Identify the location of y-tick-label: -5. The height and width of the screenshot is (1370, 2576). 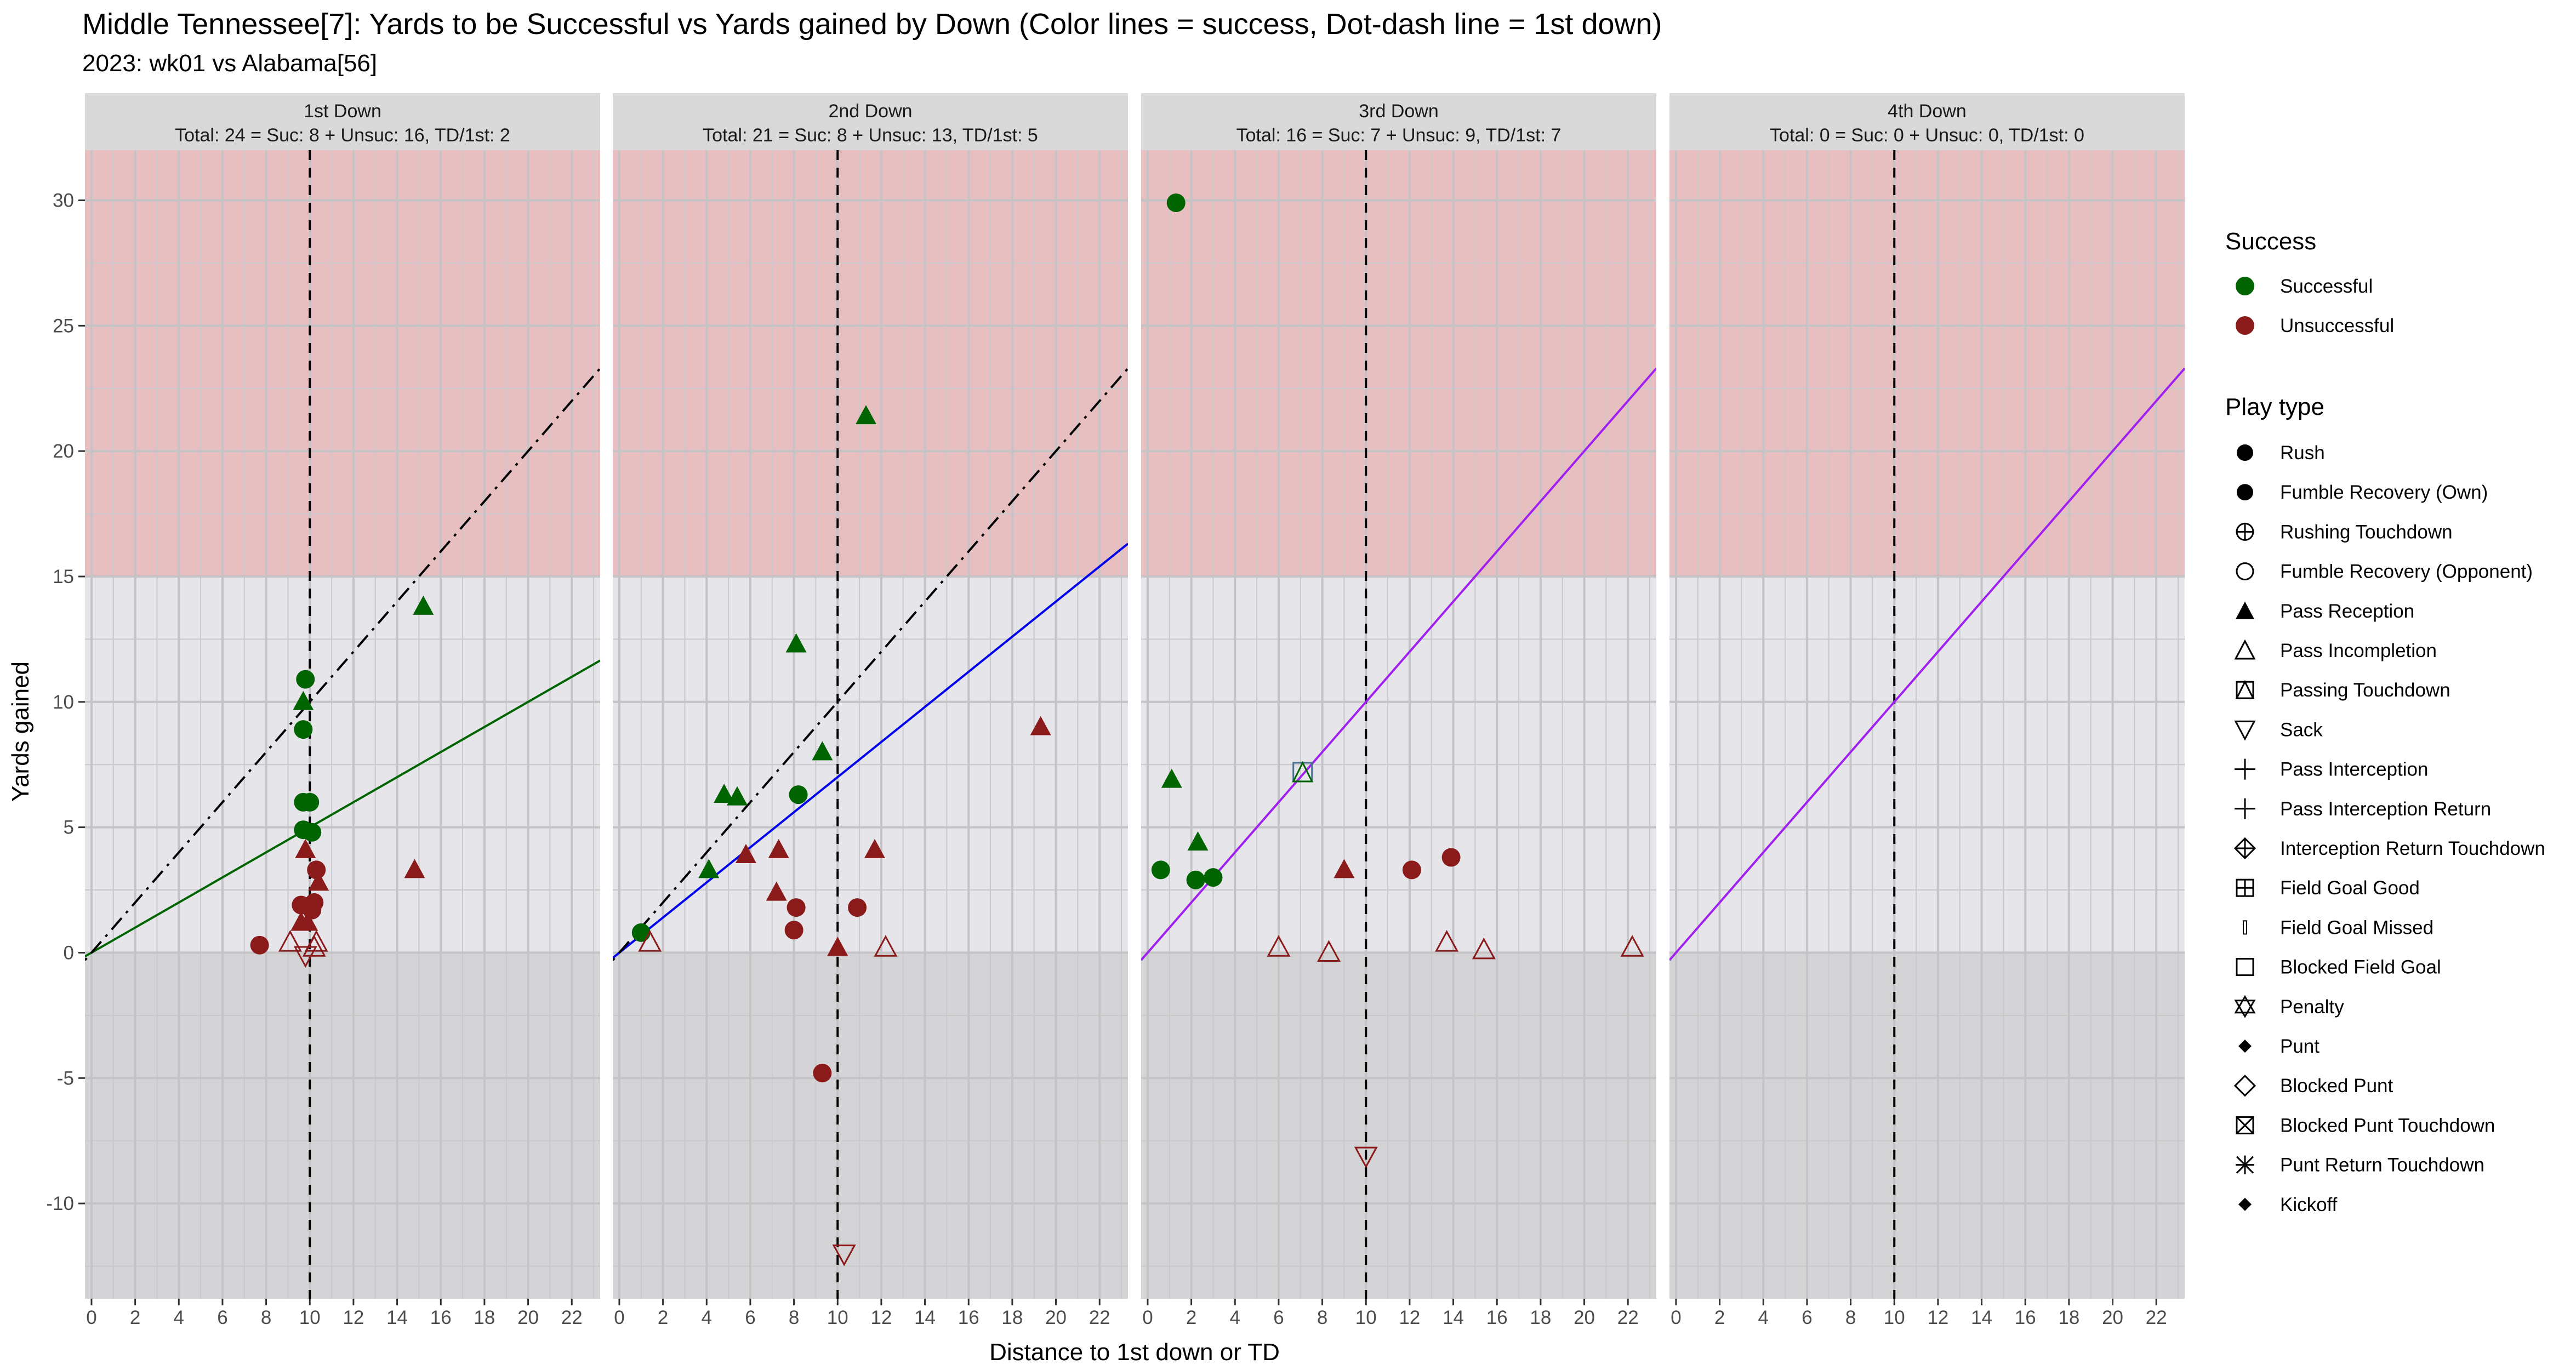
(65, 1078).